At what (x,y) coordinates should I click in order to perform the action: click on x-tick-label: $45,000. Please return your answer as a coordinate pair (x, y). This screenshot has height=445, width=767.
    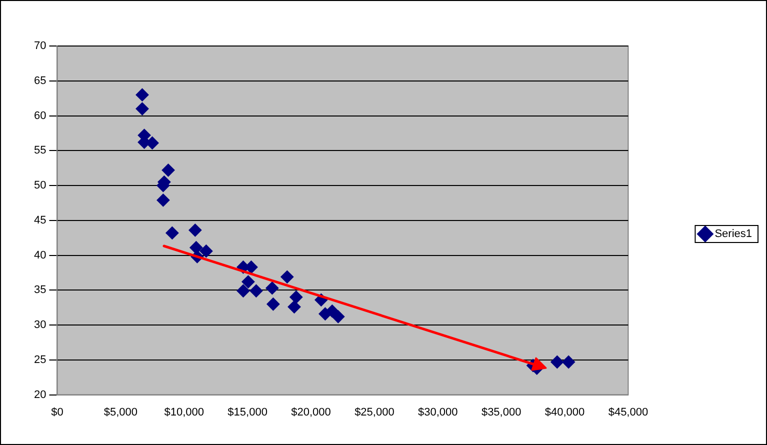
    Looking at the image, I should click on (628, 412).